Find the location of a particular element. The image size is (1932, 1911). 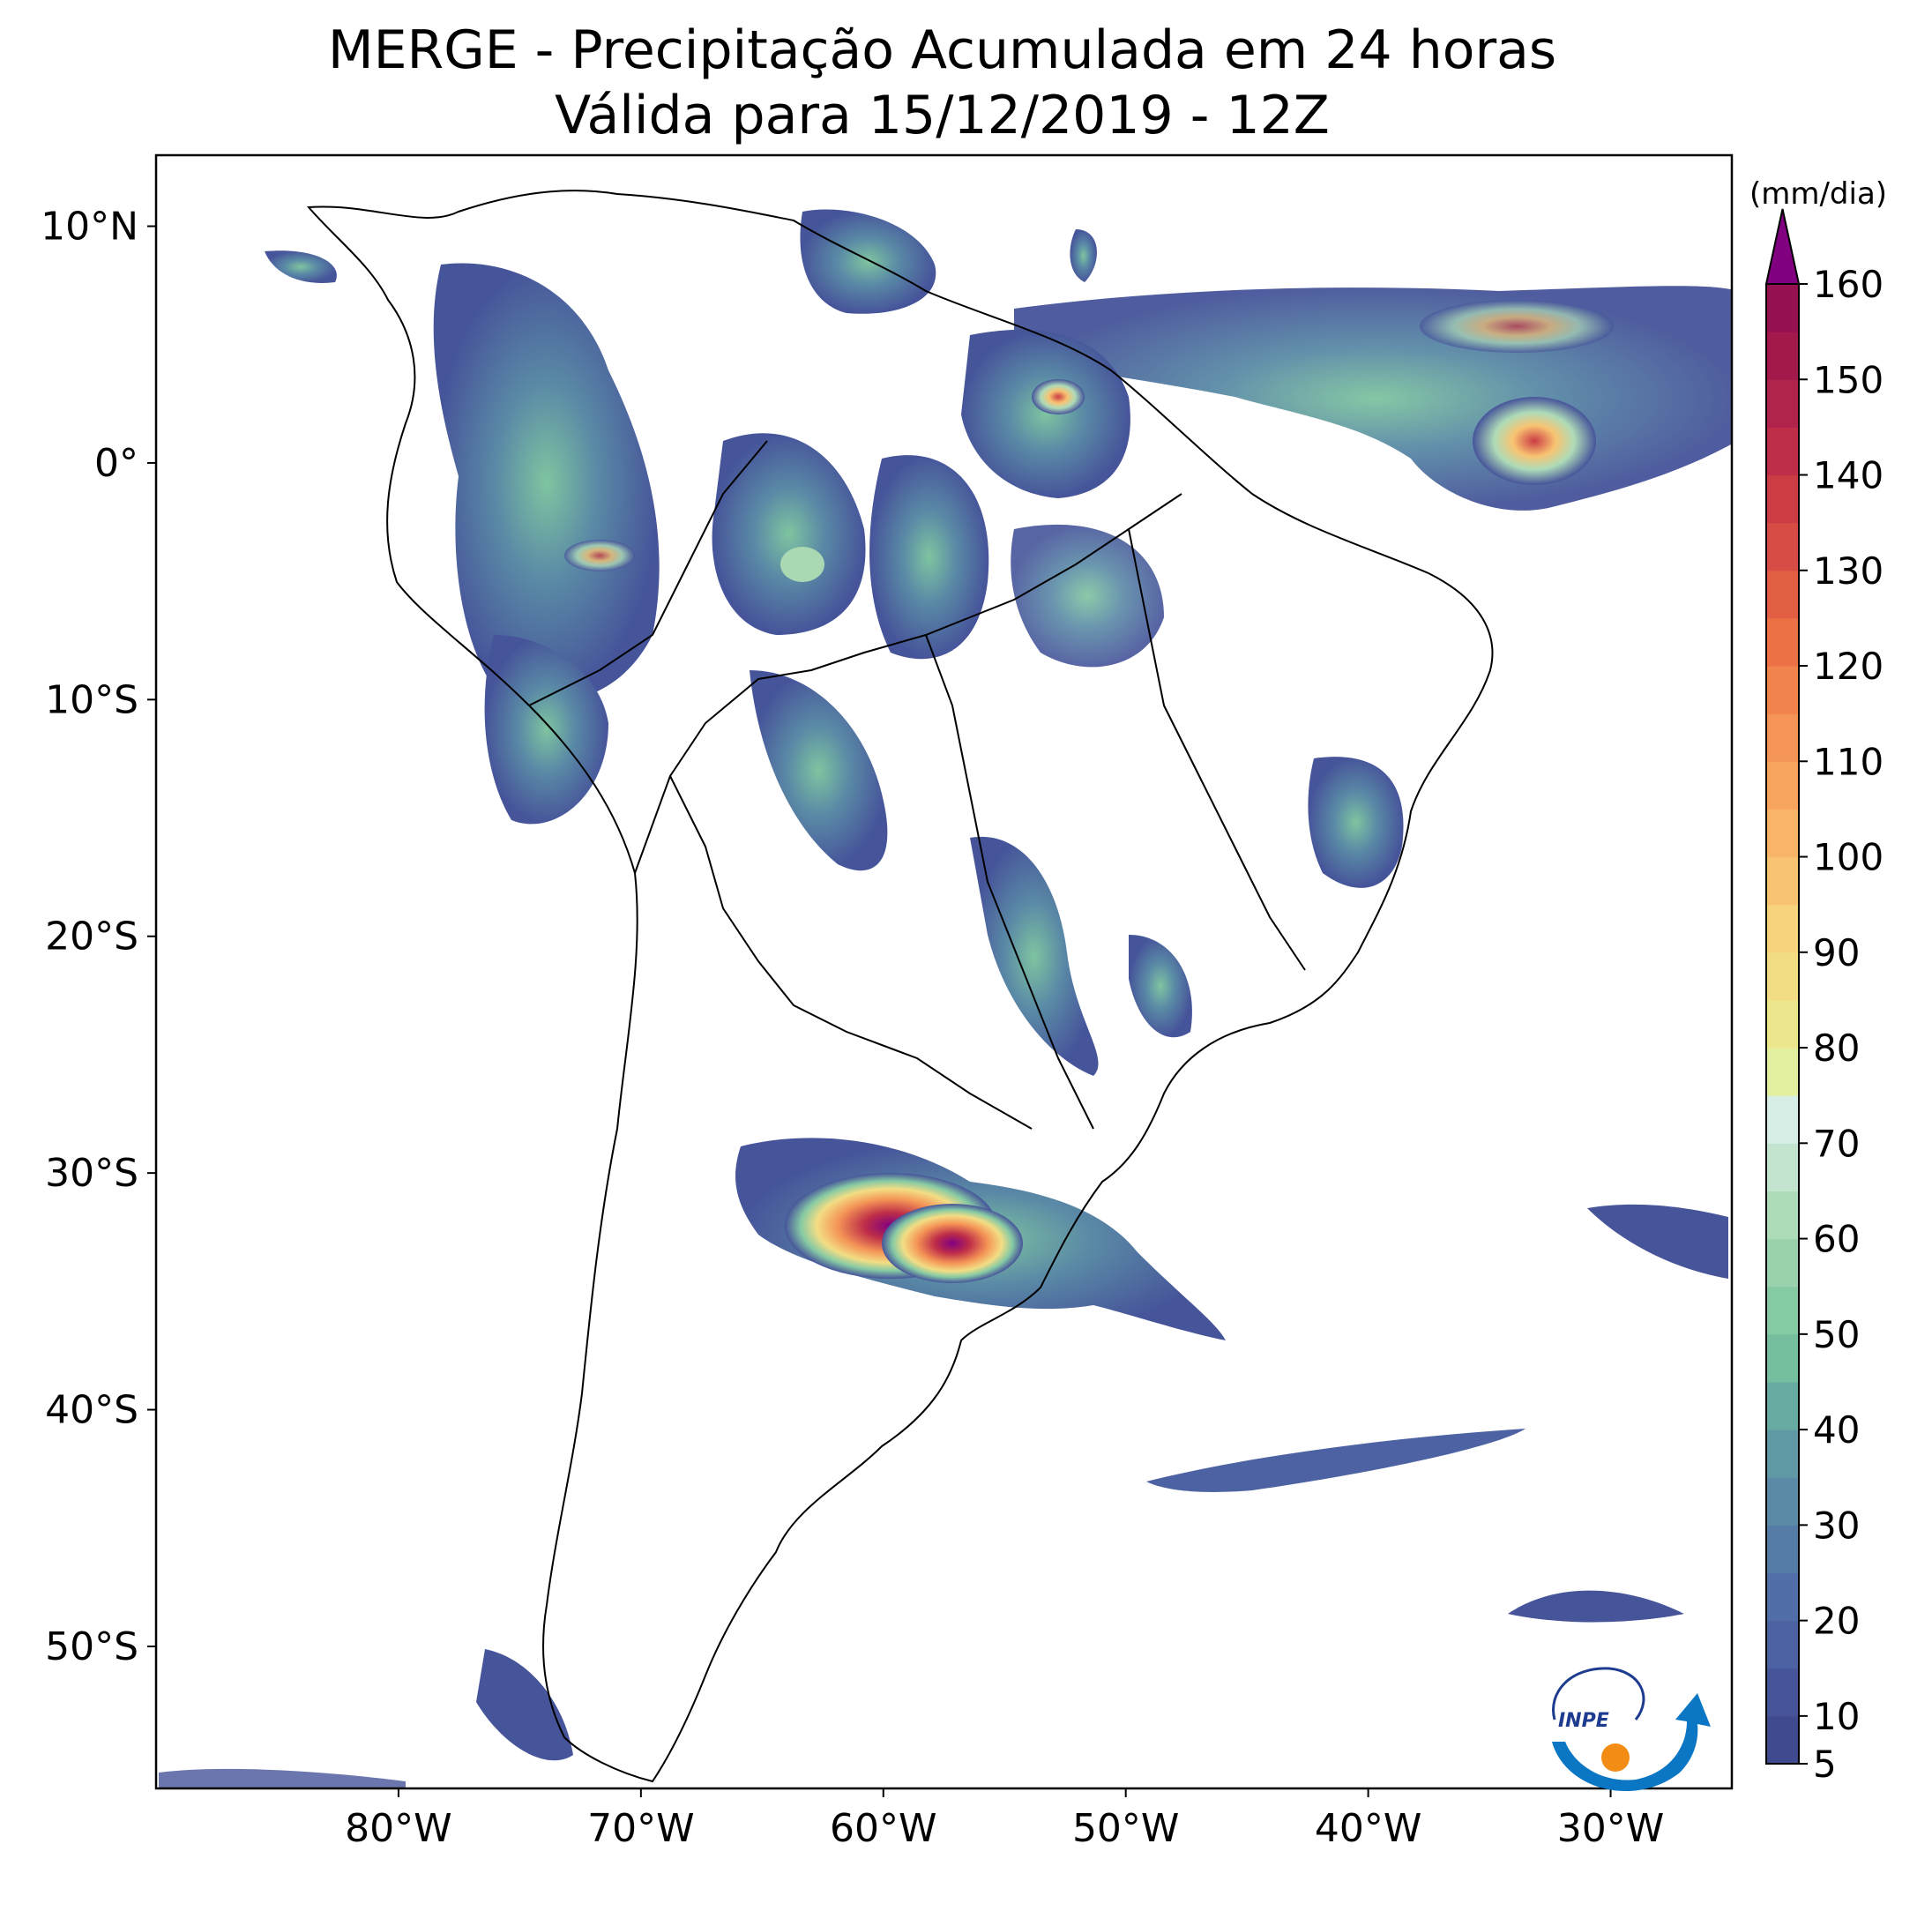

lon-tick-label: 50°W is located at coordinates (1126, 1829).